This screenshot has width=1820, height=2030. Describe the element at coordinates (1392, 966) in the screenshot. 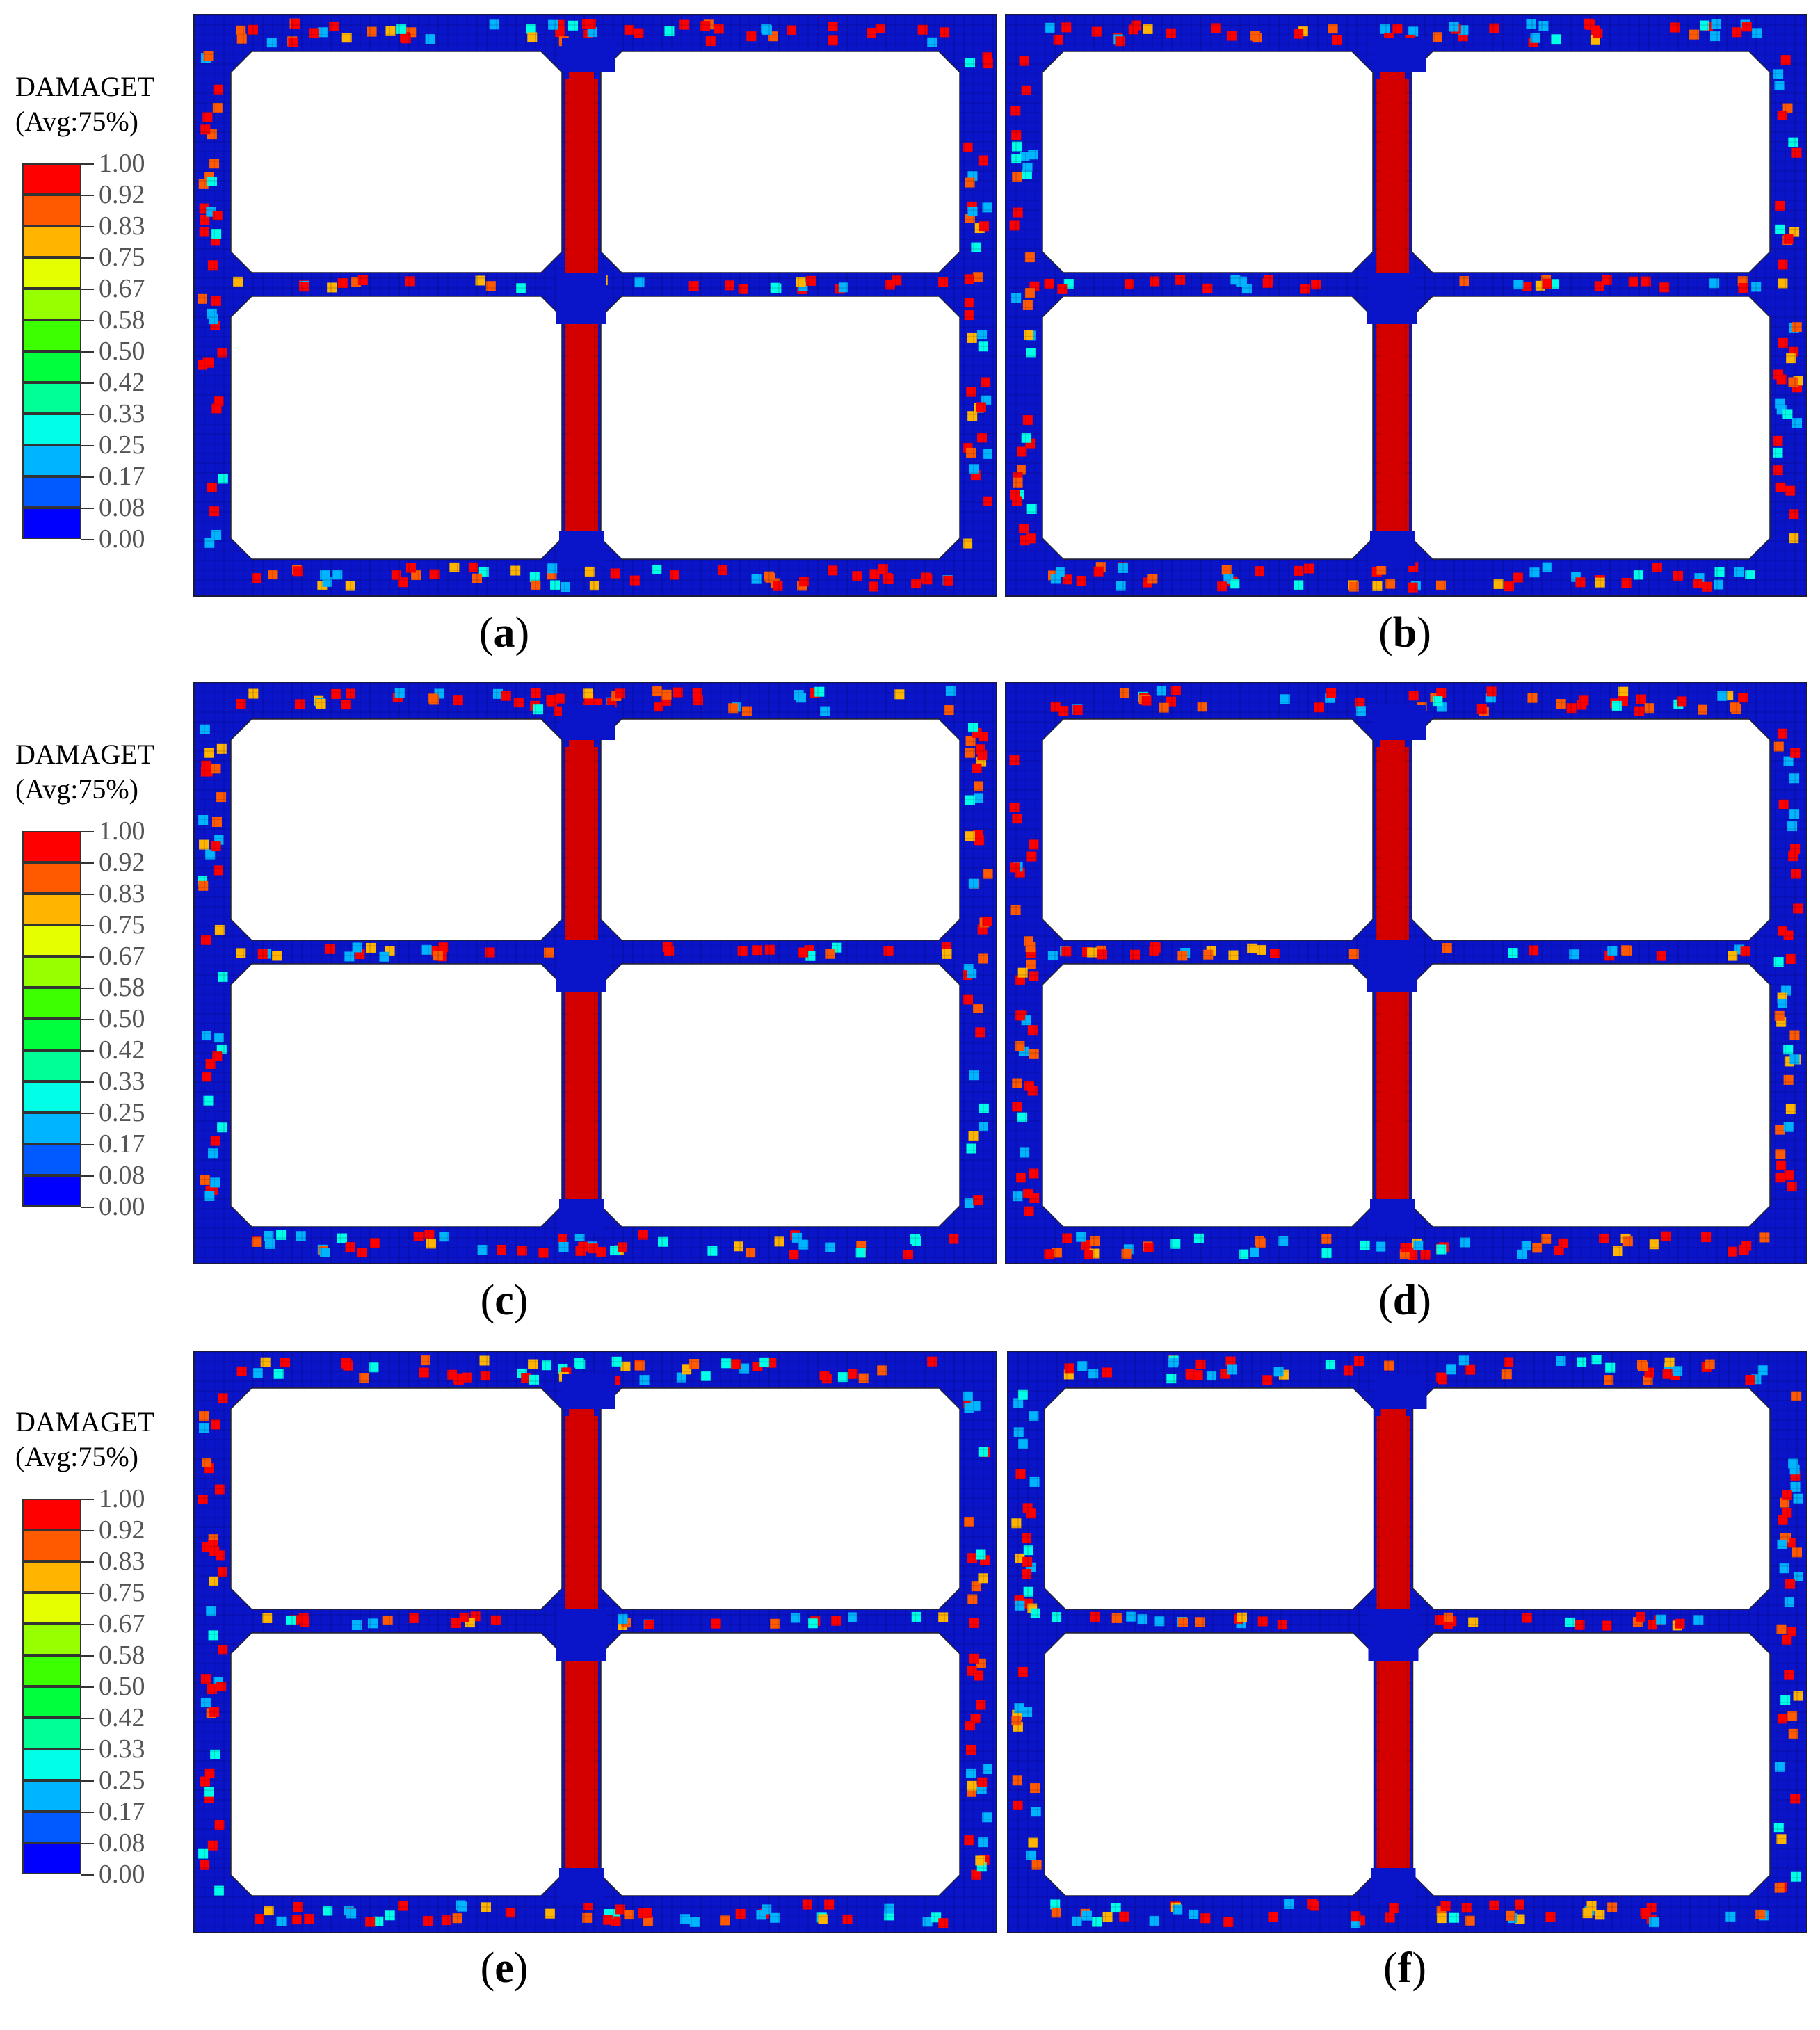

I see `column-capital-mid` at that location.